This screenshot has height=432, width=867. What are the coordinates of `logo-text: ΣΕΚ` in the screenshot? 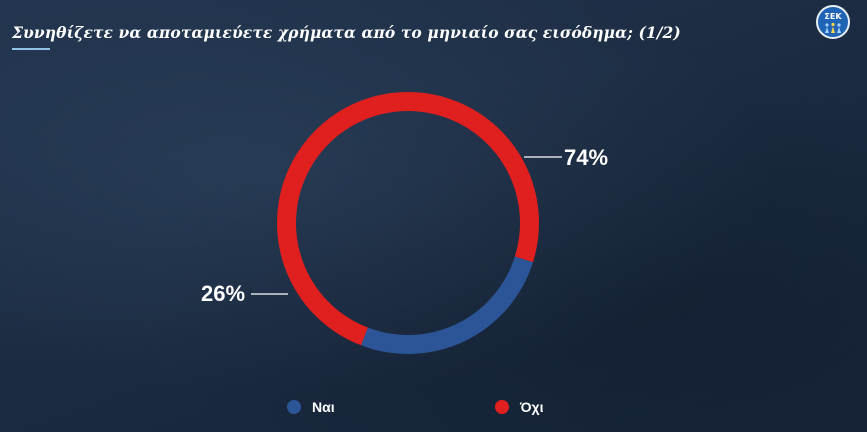 It's located at (833, 16).